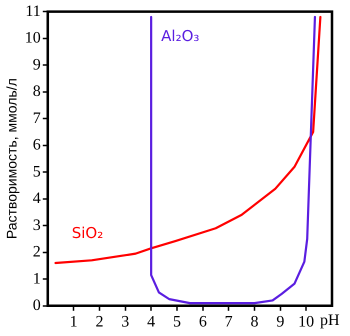 Image resolution: width=350 pixels, height=336 pixels. I want to click on x-axis-title: pH, so click(330, 321).